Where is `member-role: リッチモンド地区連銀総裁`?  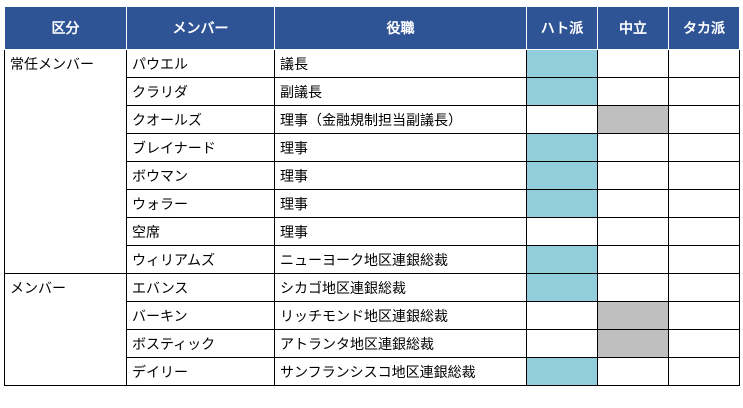
member-role: リッチモンド地区連銀総裁 is located at coordinates (400, 315).